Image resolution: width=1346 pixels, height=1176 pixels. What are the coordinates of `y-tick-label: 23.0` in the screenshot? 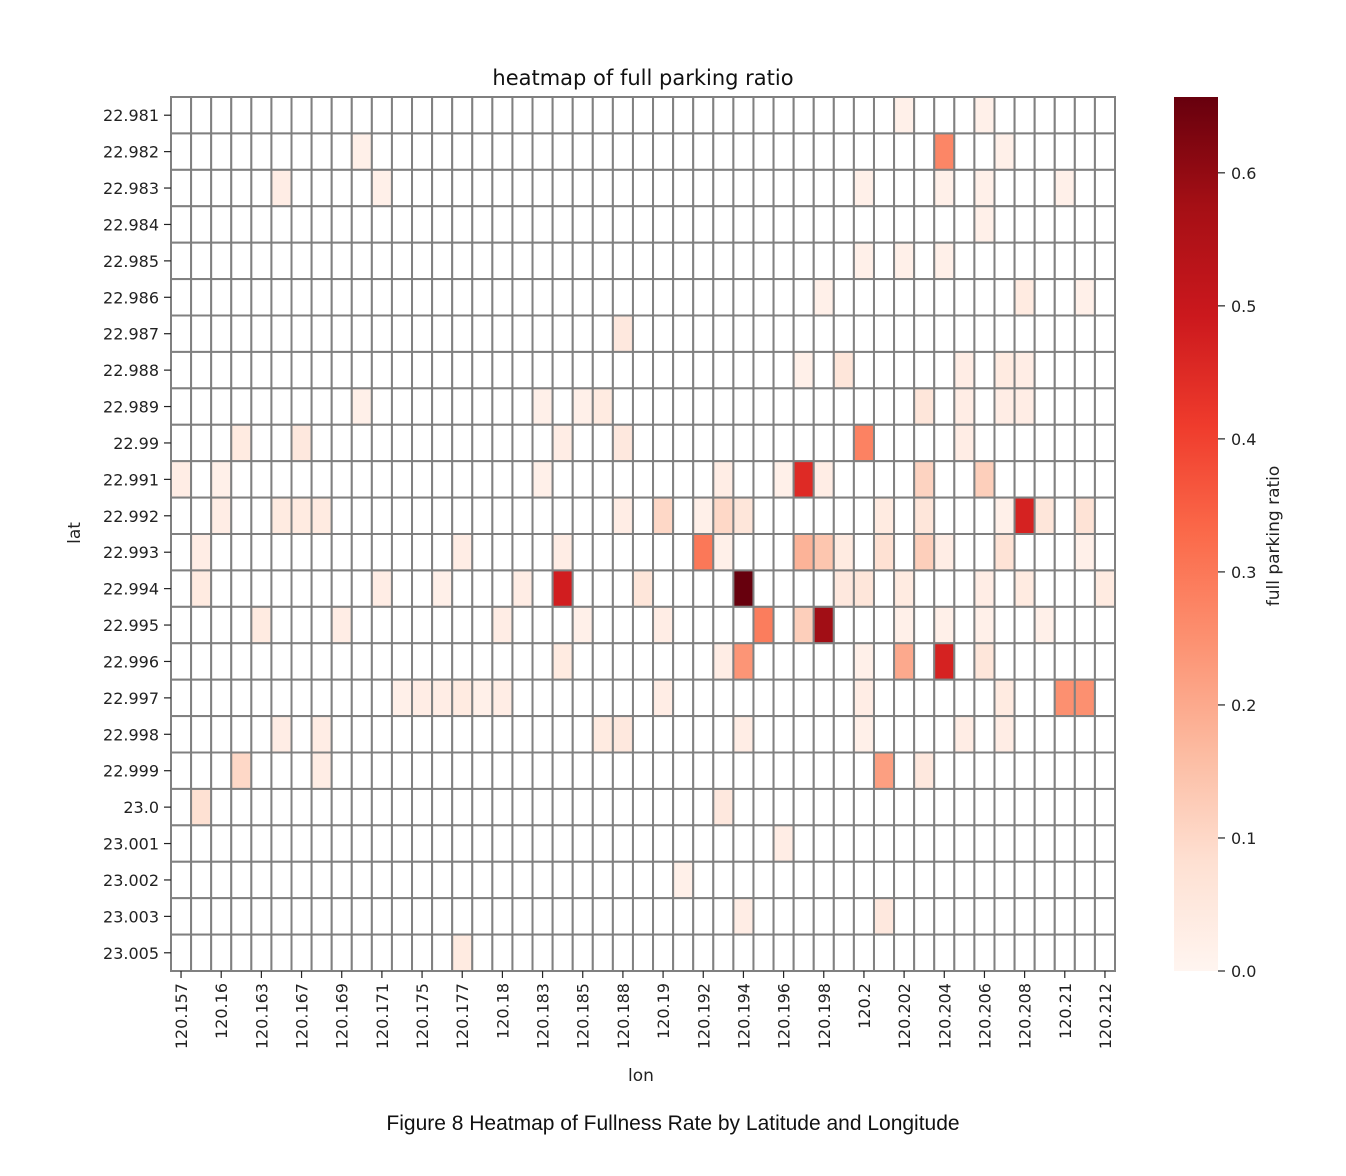 It's located at (141, 807).